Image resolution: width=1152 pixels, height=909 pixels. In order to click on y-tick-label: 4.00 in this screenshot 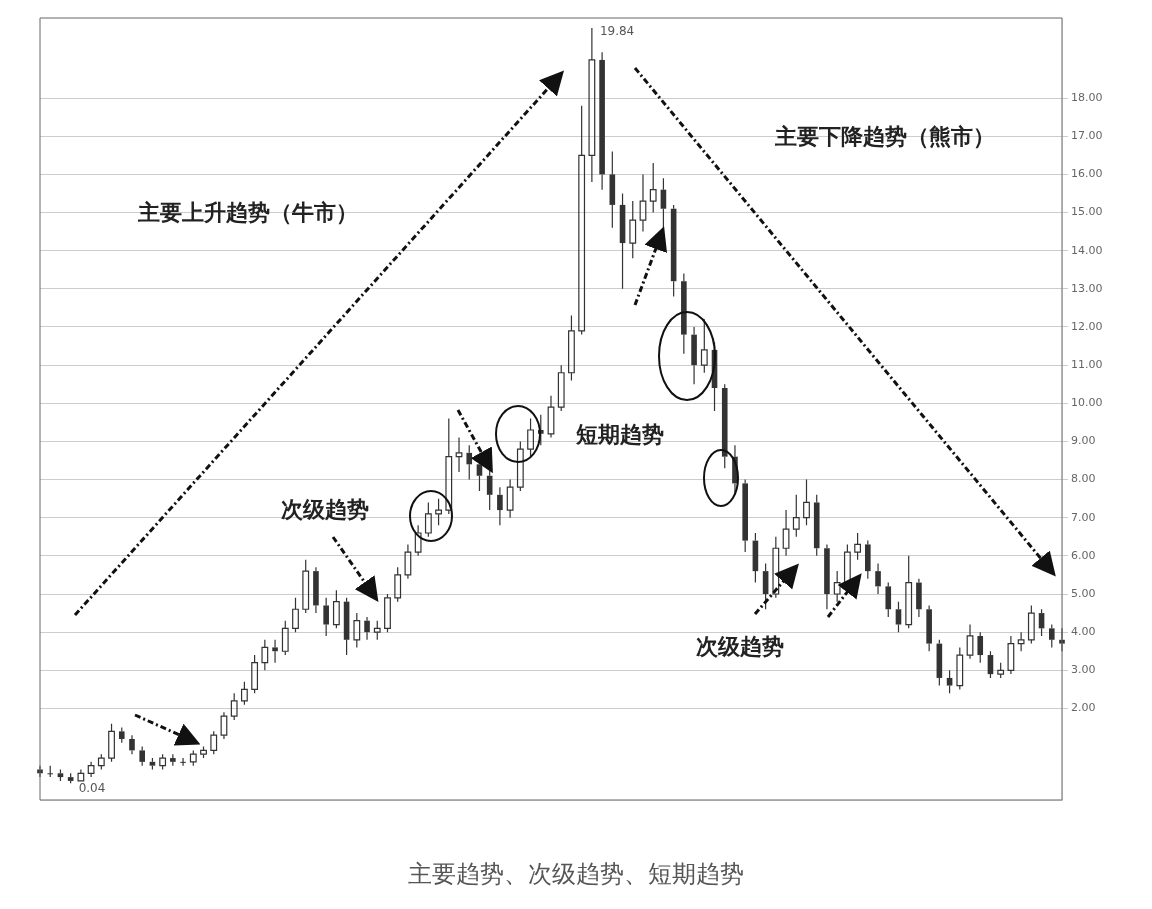, I will do `click(1083, 632)`.